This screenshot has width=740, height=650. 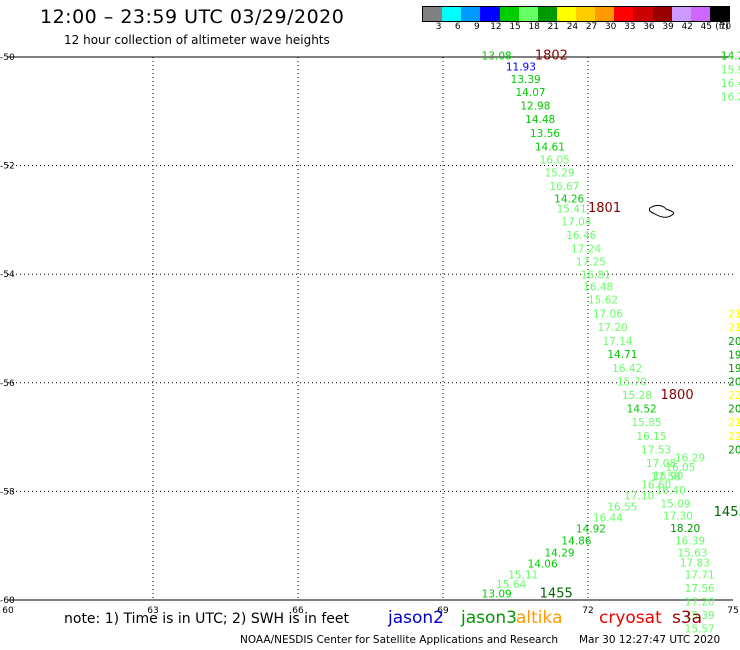 I want to click on swh-value: 11.93, so click(x=521, y=68).